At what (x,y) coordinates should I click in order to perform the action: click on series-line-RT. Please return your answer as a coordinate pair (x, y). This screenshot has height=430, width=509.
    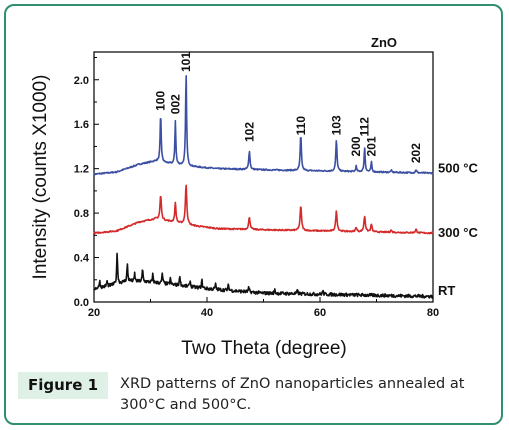
    Looking at the image, I should click on (263, 275).